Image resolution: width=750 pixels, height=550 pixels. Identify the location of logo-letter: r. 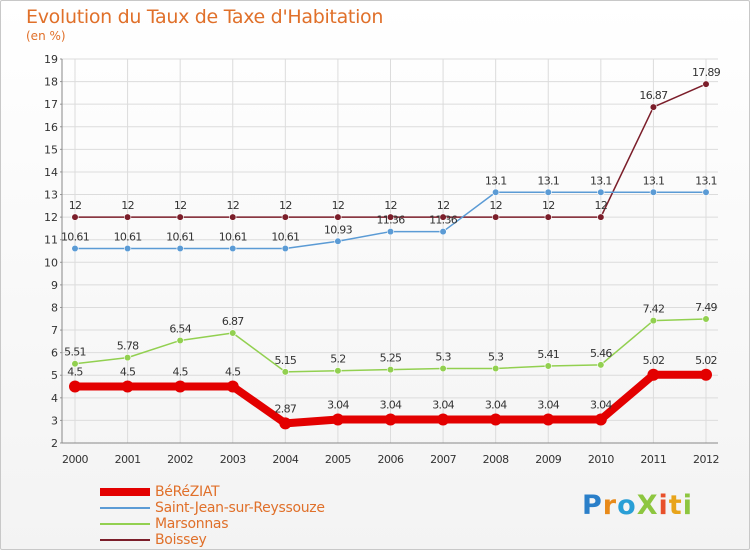
(610, 505).